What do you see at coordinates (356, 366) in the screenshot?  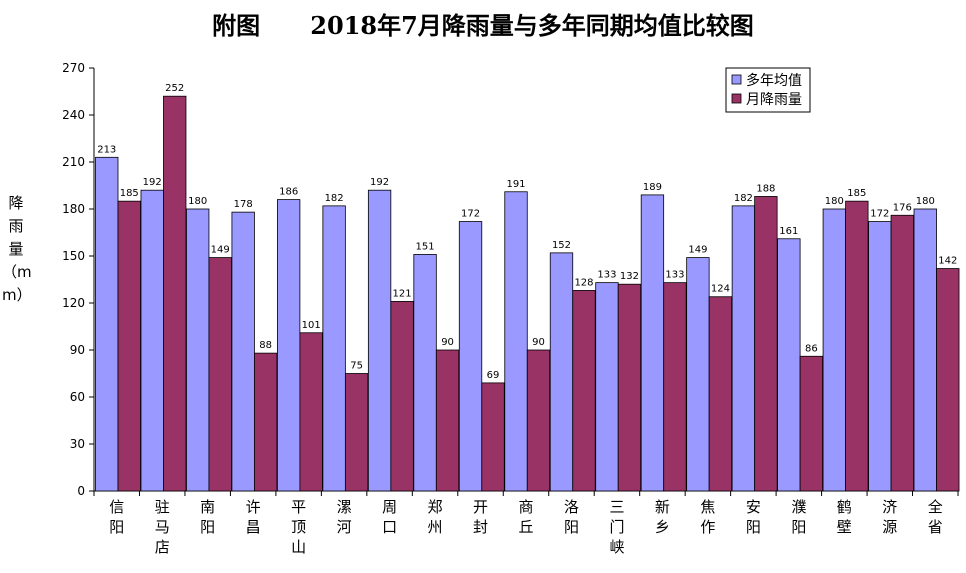 I see `data-label: 75` at bounding box center [356, 366].